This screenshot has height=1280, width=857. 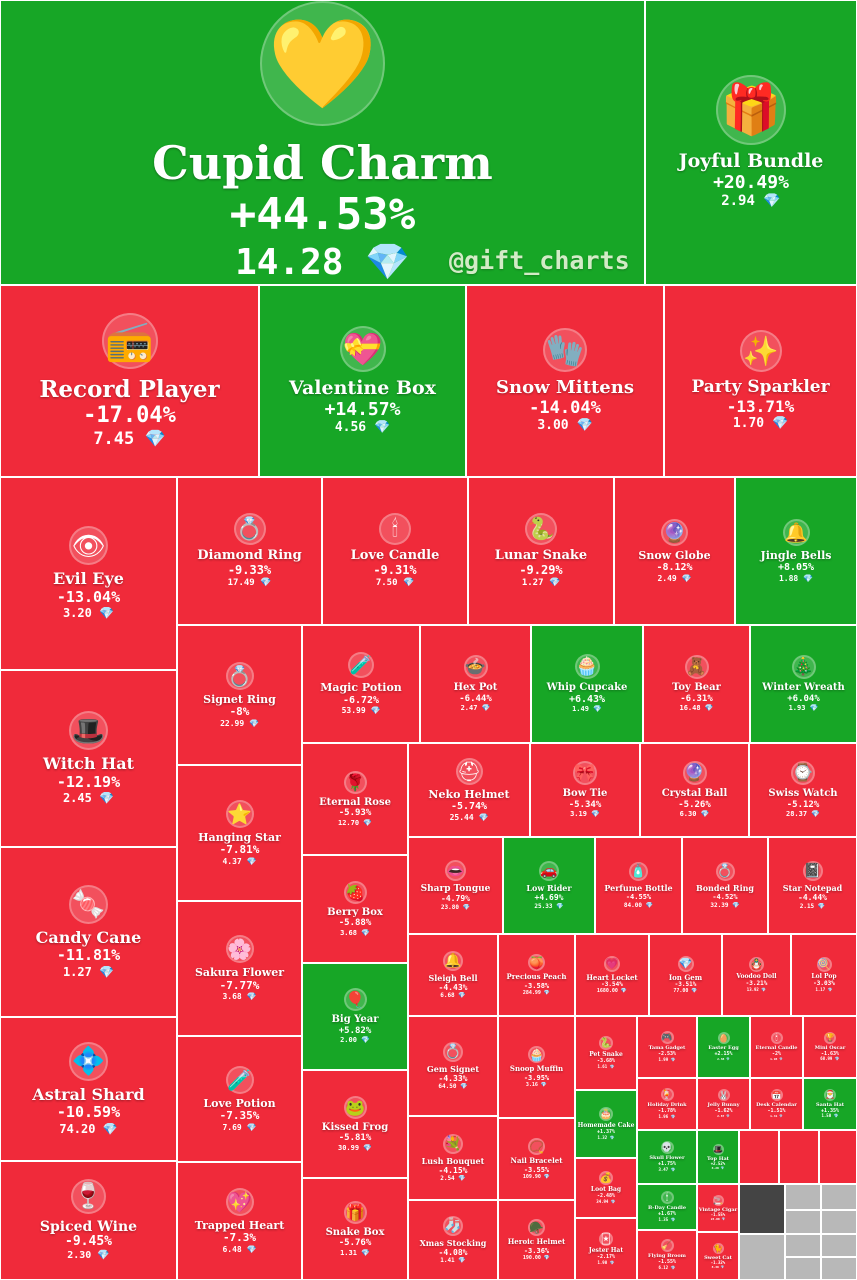 I want to click on item-price: 1.93 💎, so click(x=804, y=708).